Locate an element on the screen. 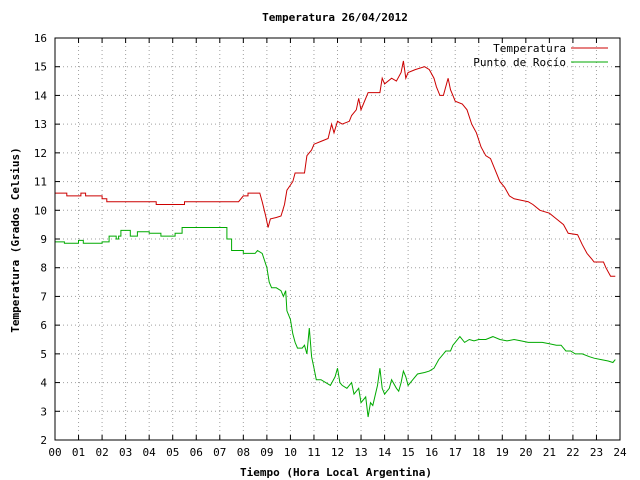 The width and height of the screenshot is (640, 480). x-tick-label: 16 is located at coordinates (431, 452).